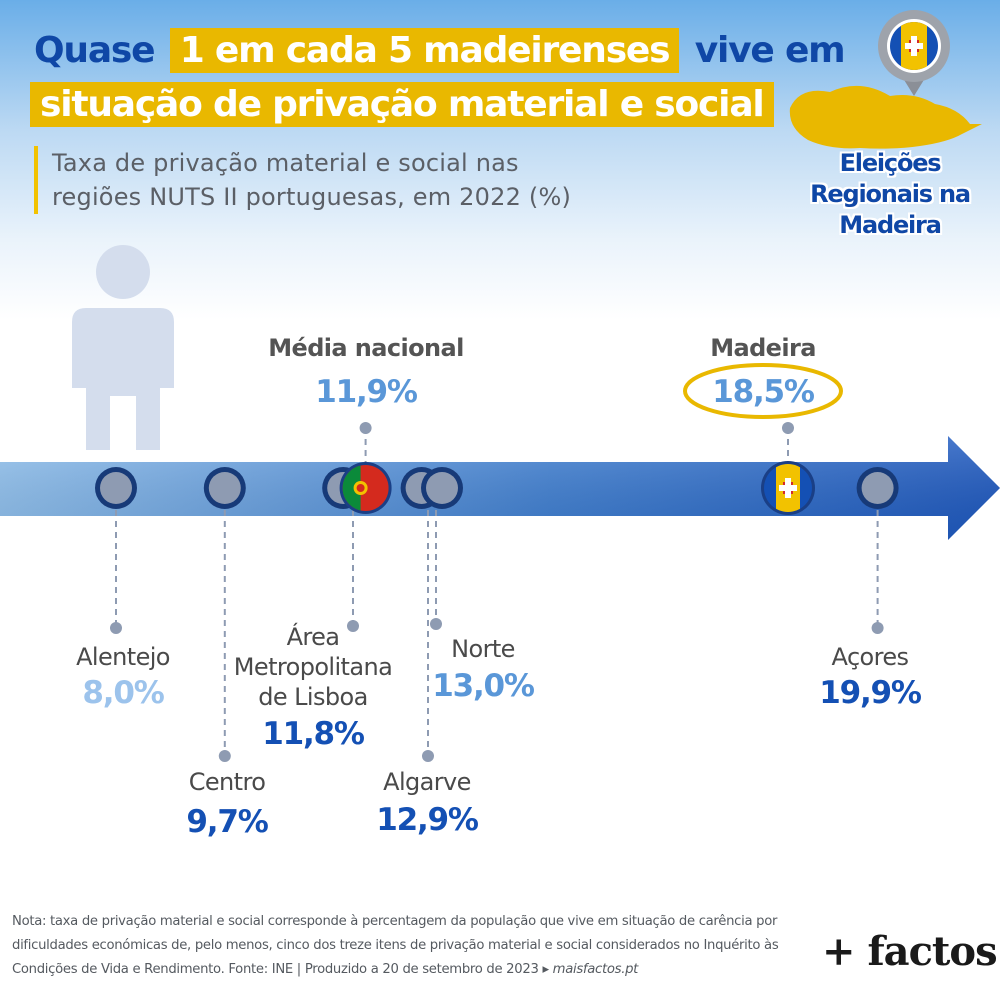  I want to click on label-centro: Centro, so click(227, 782).